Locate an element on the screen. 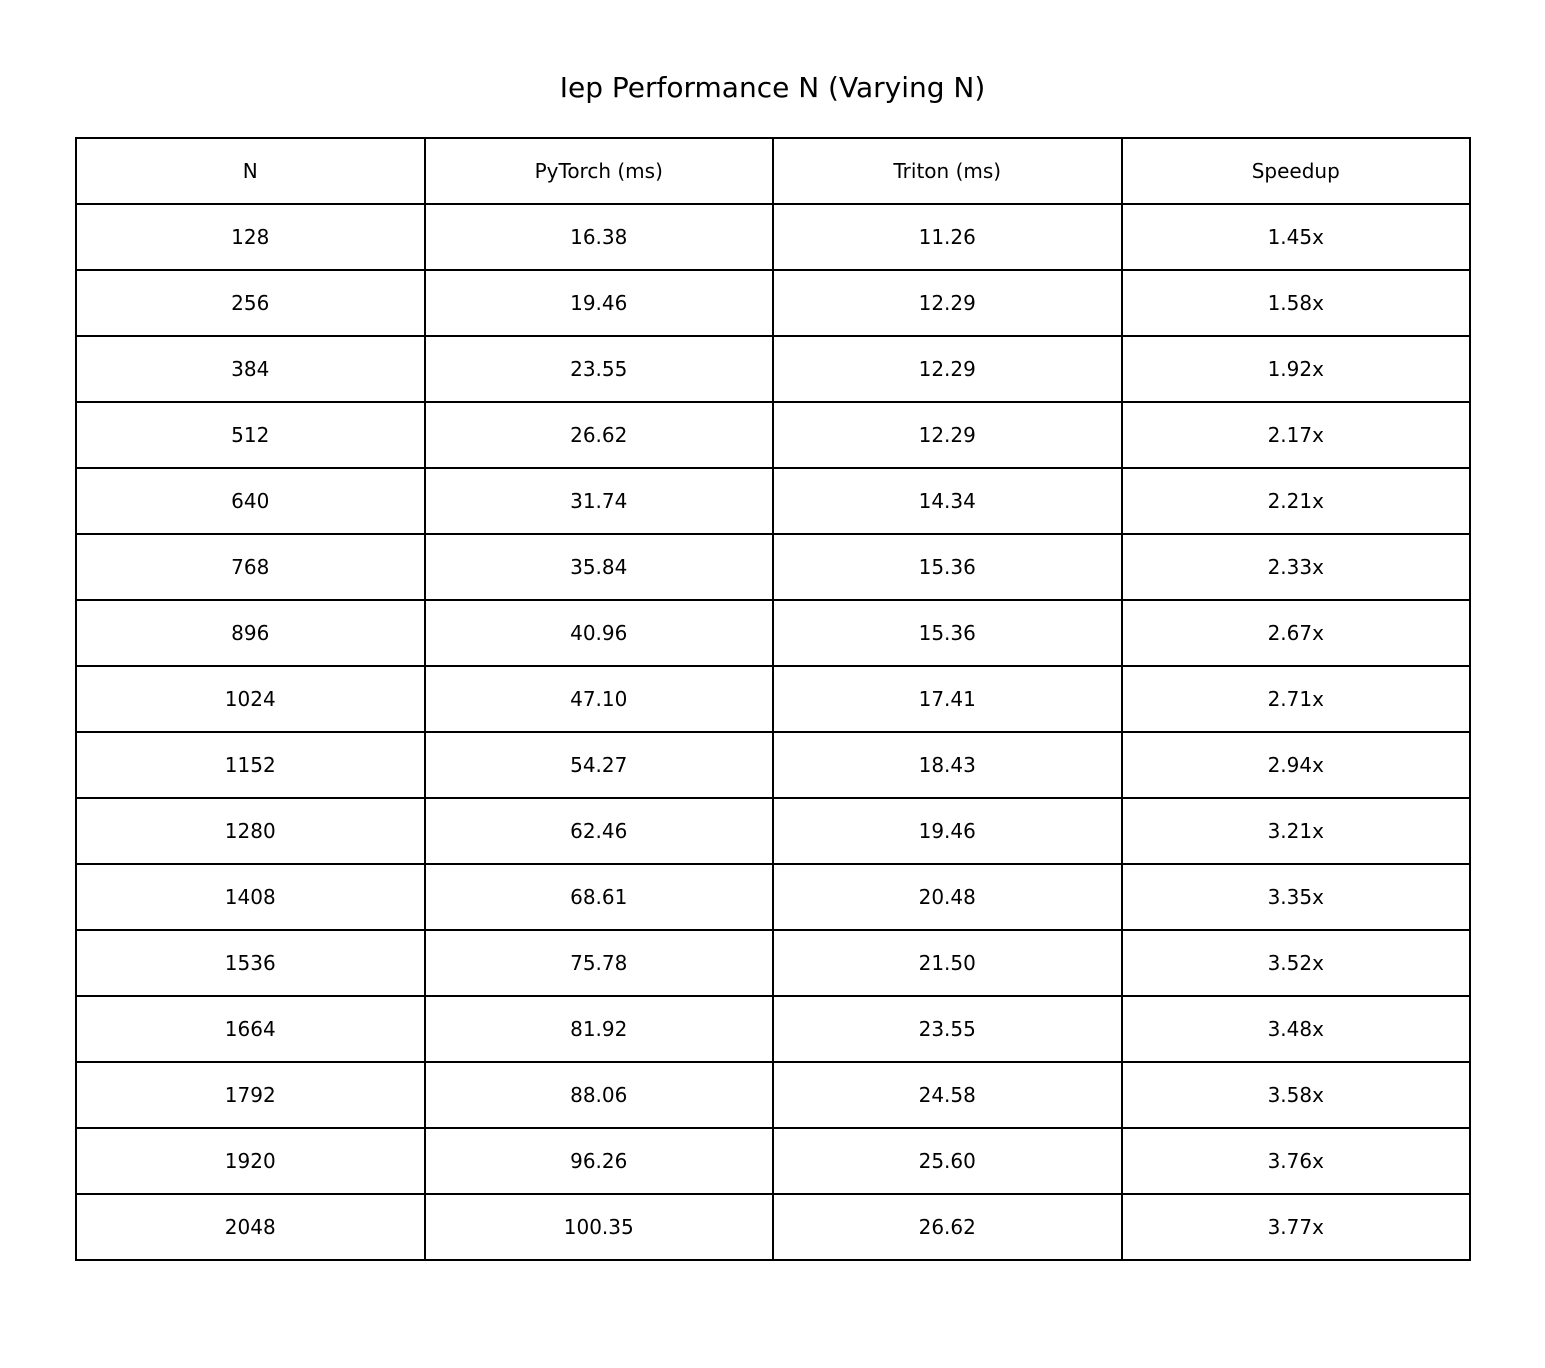  chart-title: Iep Performance N (Varying N) is located at coordinates (772, 87).